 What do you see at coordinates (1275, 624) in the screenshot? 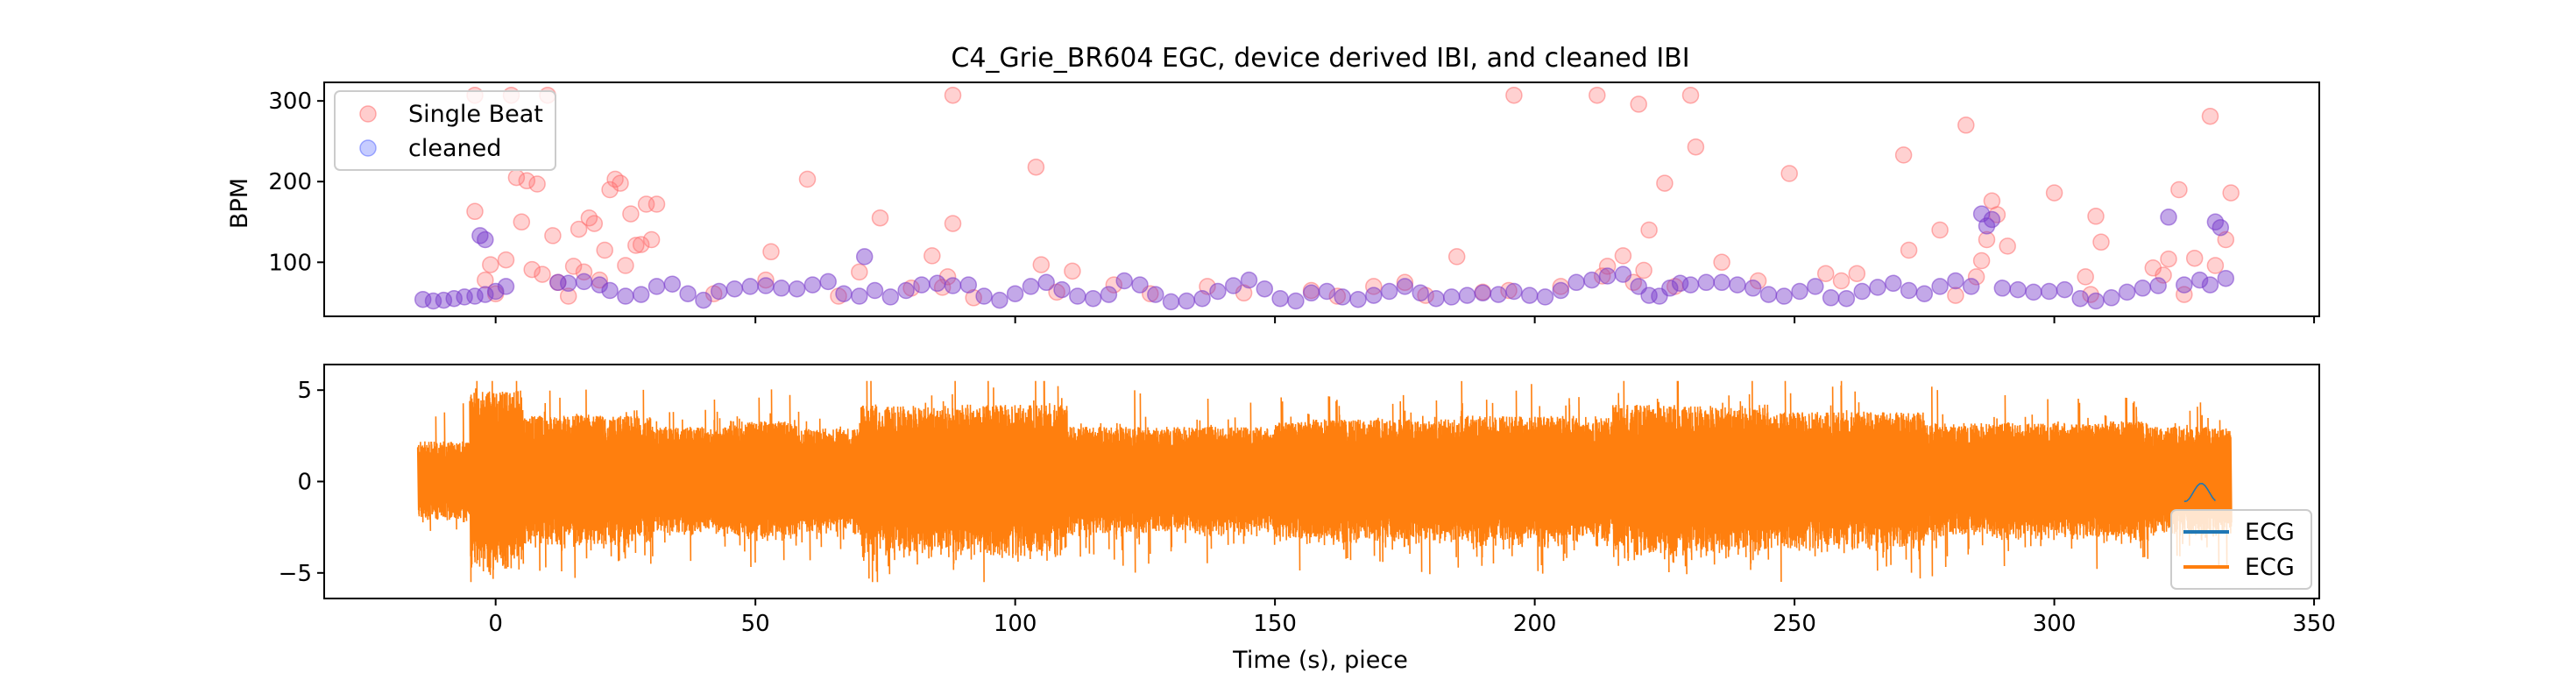
I see `bottom-x-tick-label: 150` at bounding box center [1275, 624].